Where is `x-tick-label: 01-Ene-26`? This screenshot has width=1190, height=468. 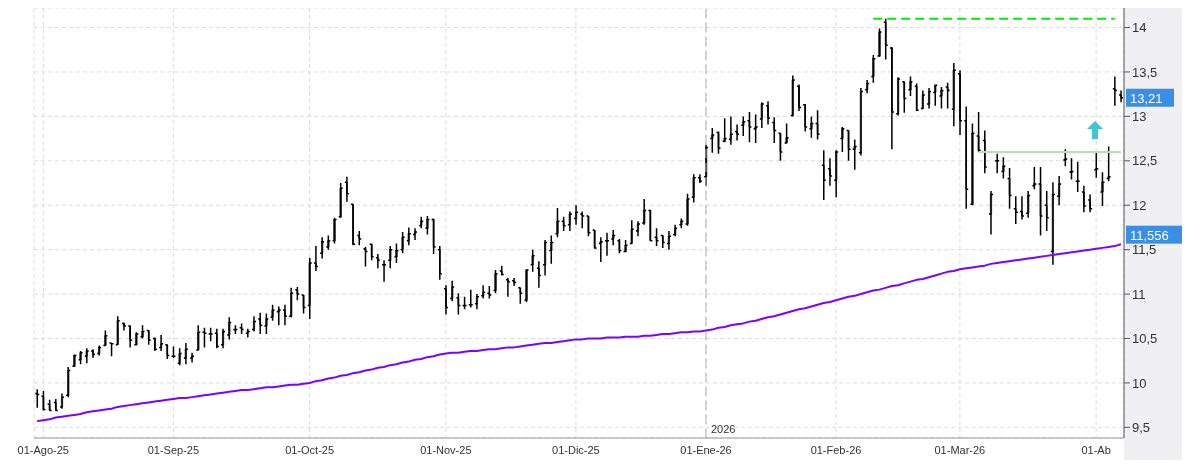
x-tick-label: 01-Ene-26 is located at coordinates (706, 449).